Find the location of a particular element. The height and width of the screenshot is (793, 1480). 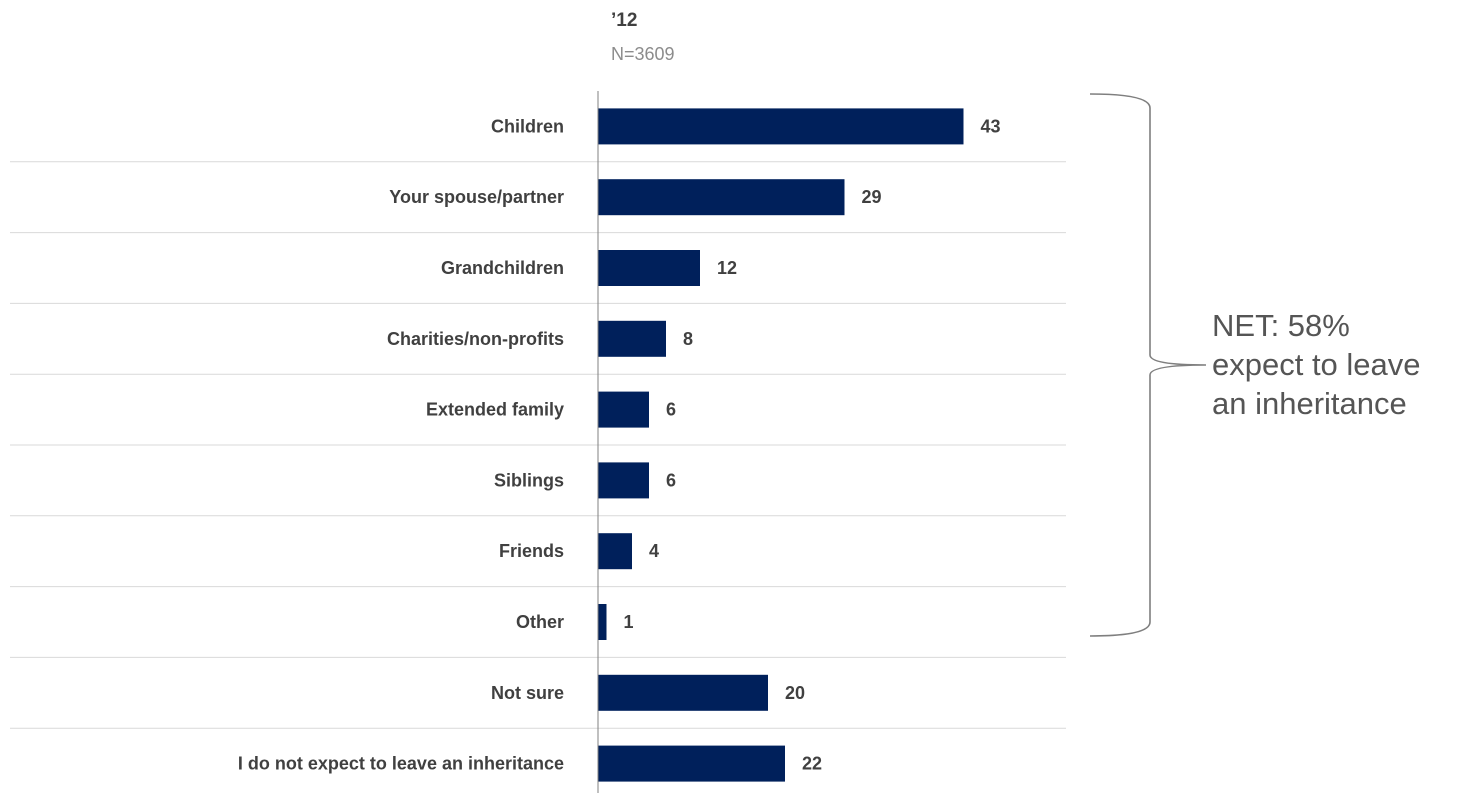

bar-value-label: 8 is located at coordinates (688, 339).